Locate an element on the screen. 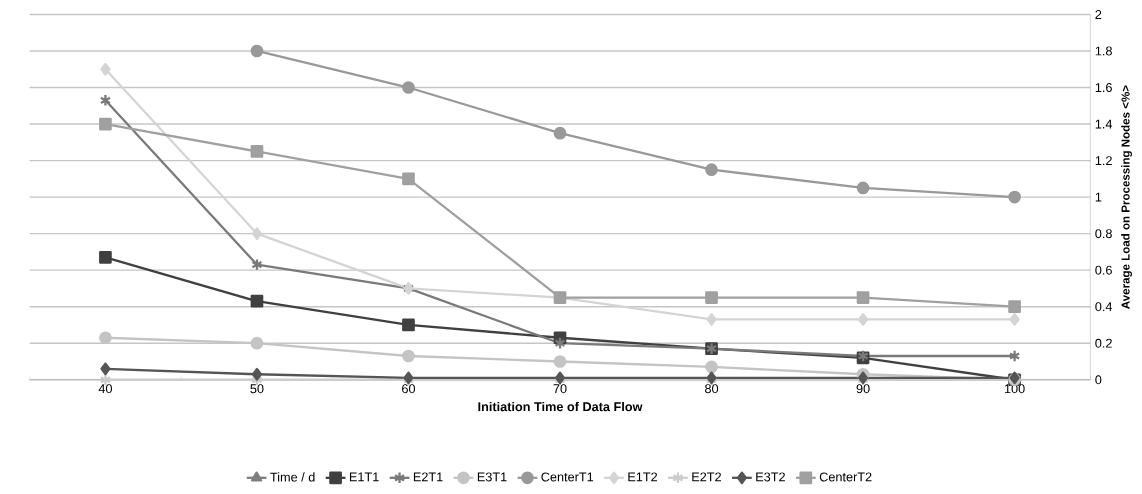 The width and height of the screenshot is (1142, 494). y-tick-label: 1.8 is located at coordinates (1103, 51).